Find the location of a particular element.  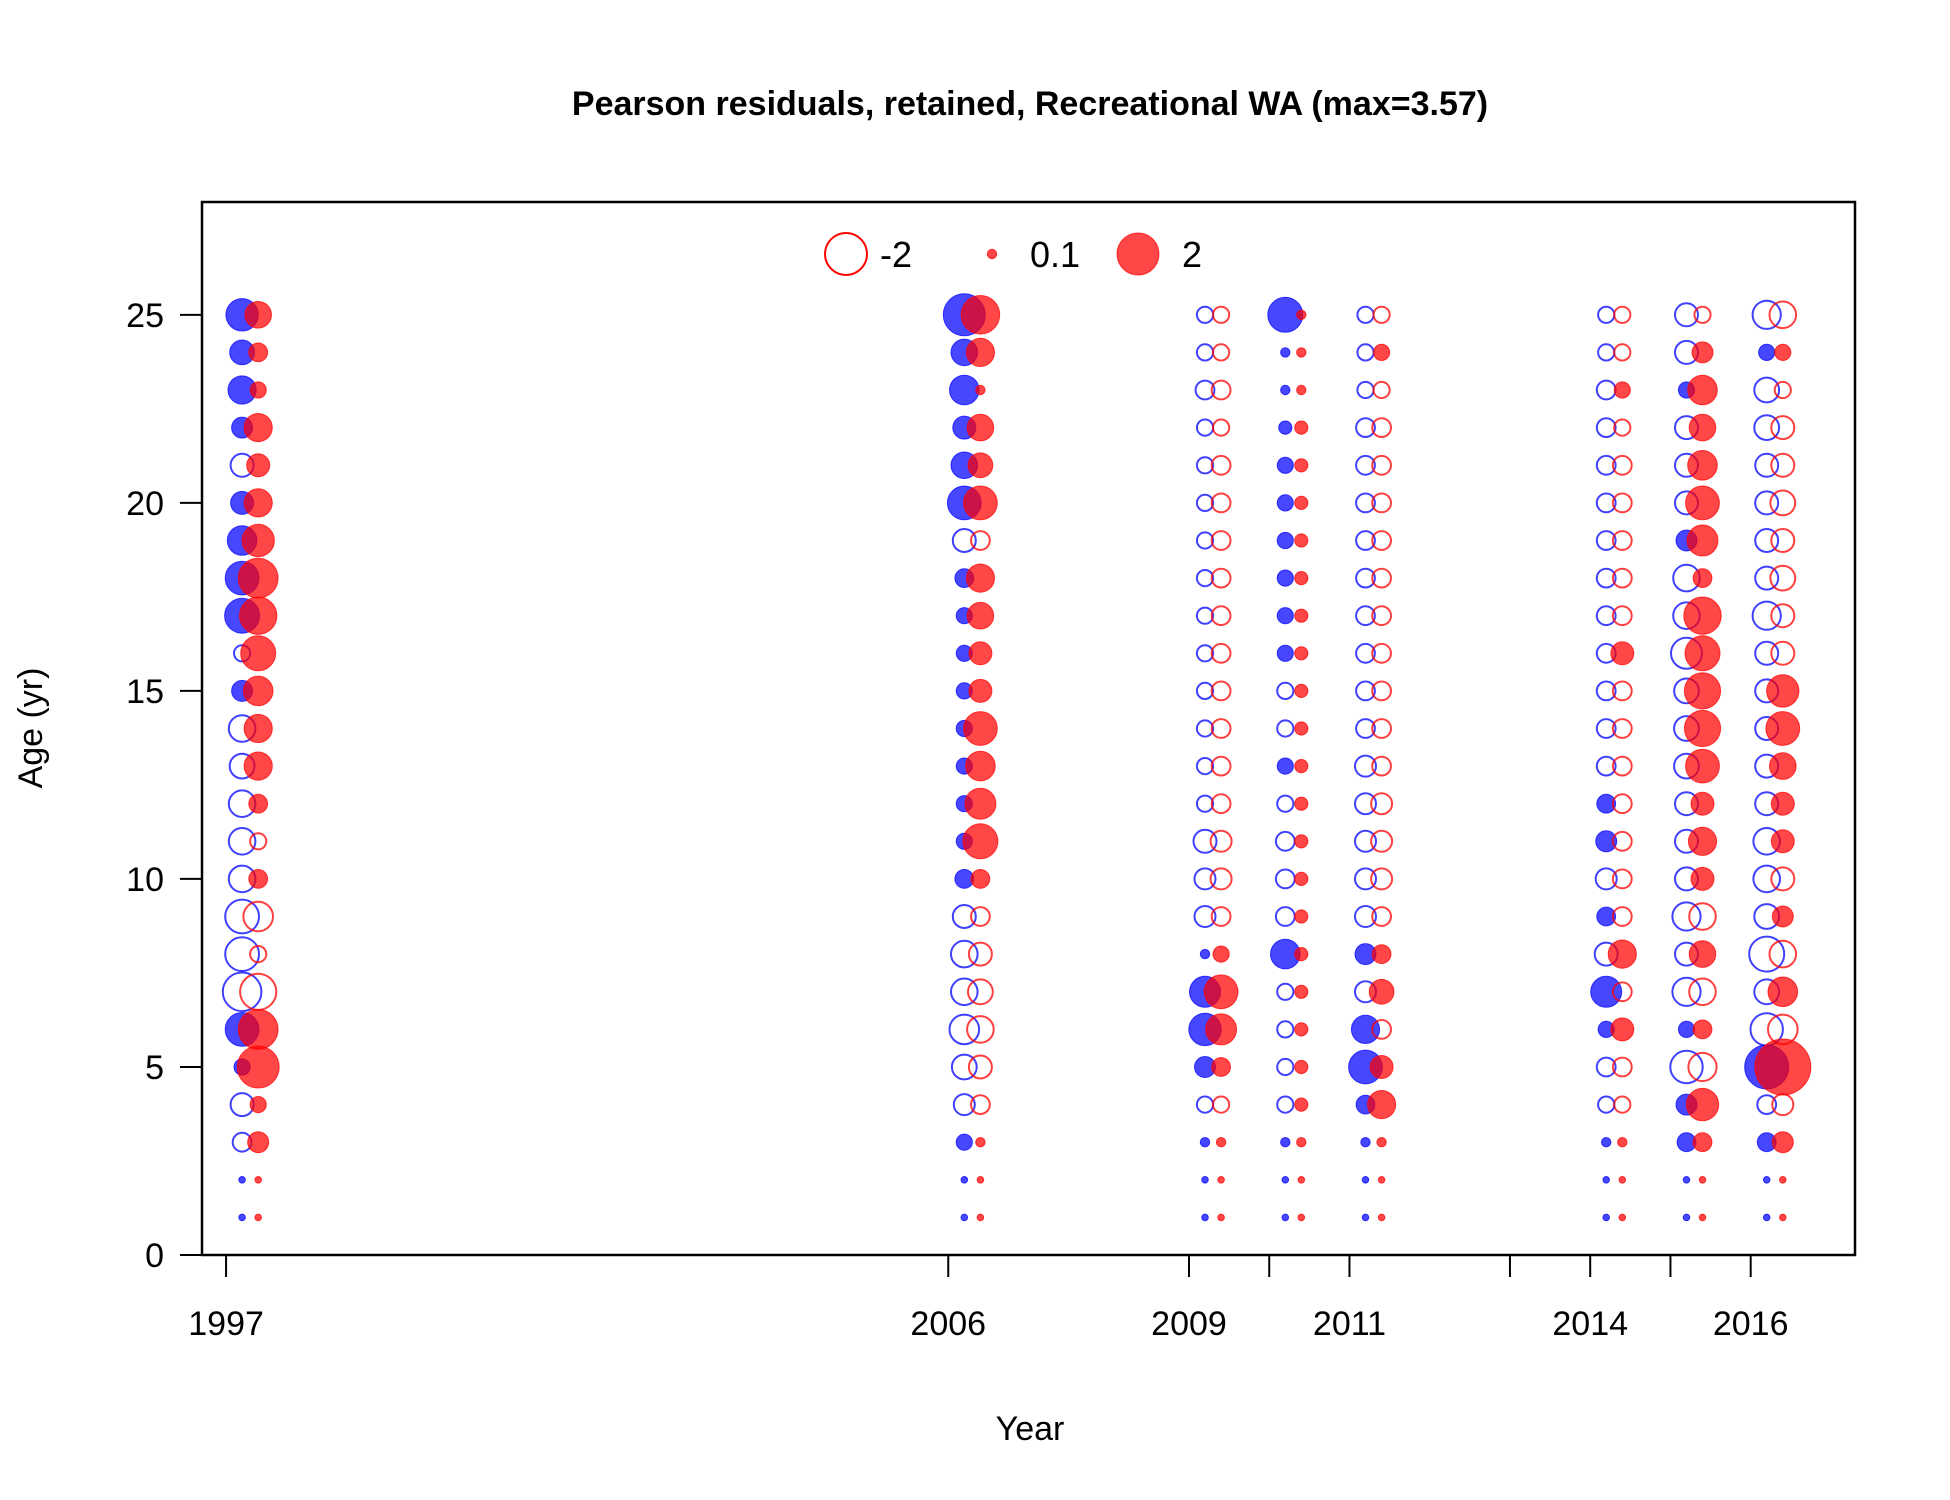

y-axis: 0 5 10 15 20 25 is located at coordinates (164, 786).